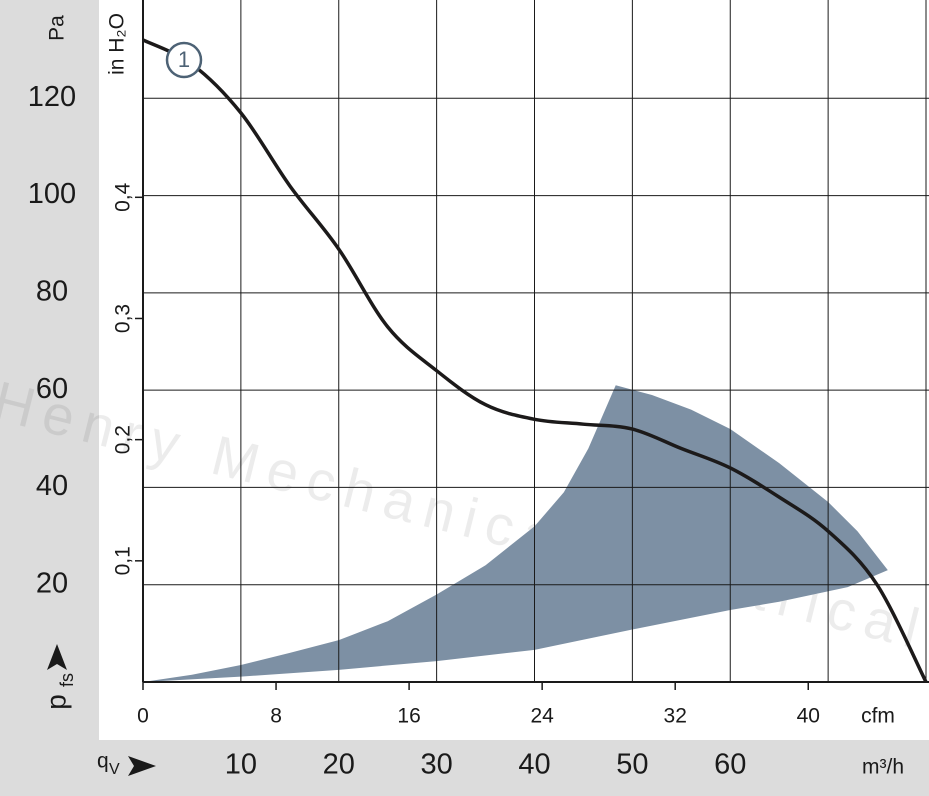 The height and width of the screenshot is (796, 929). What do you see at coordinates (123, 439) in the screenshot?
I see `y2-tick-label: 0,2` at bounding box center [123, 439].